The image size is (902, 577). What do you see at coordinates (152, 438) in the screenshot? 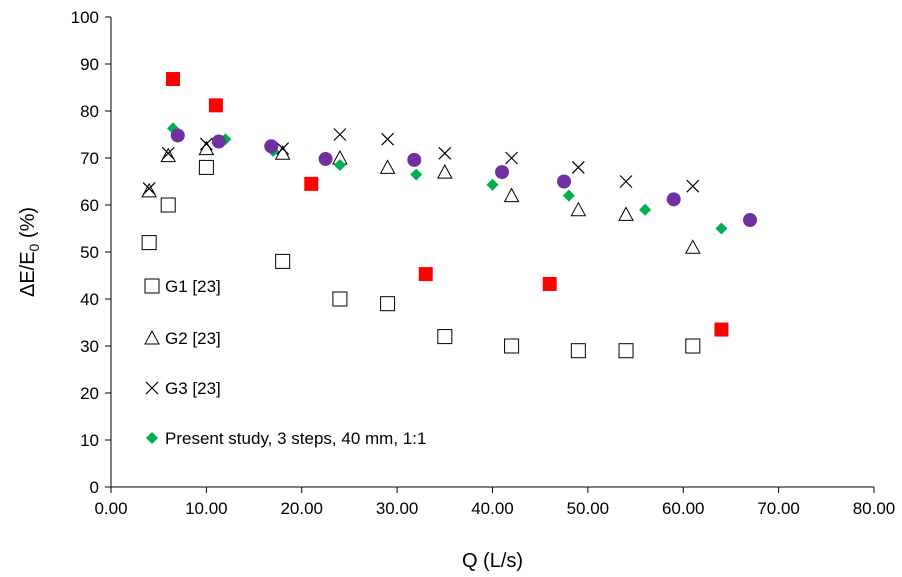
I see `legend-marker-filled-diamond` at bounding box center [152, 438].